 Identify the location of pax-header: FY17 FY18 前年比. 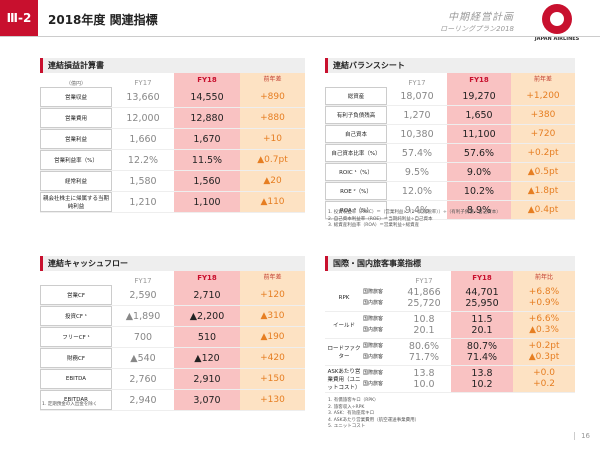
(450, 278).